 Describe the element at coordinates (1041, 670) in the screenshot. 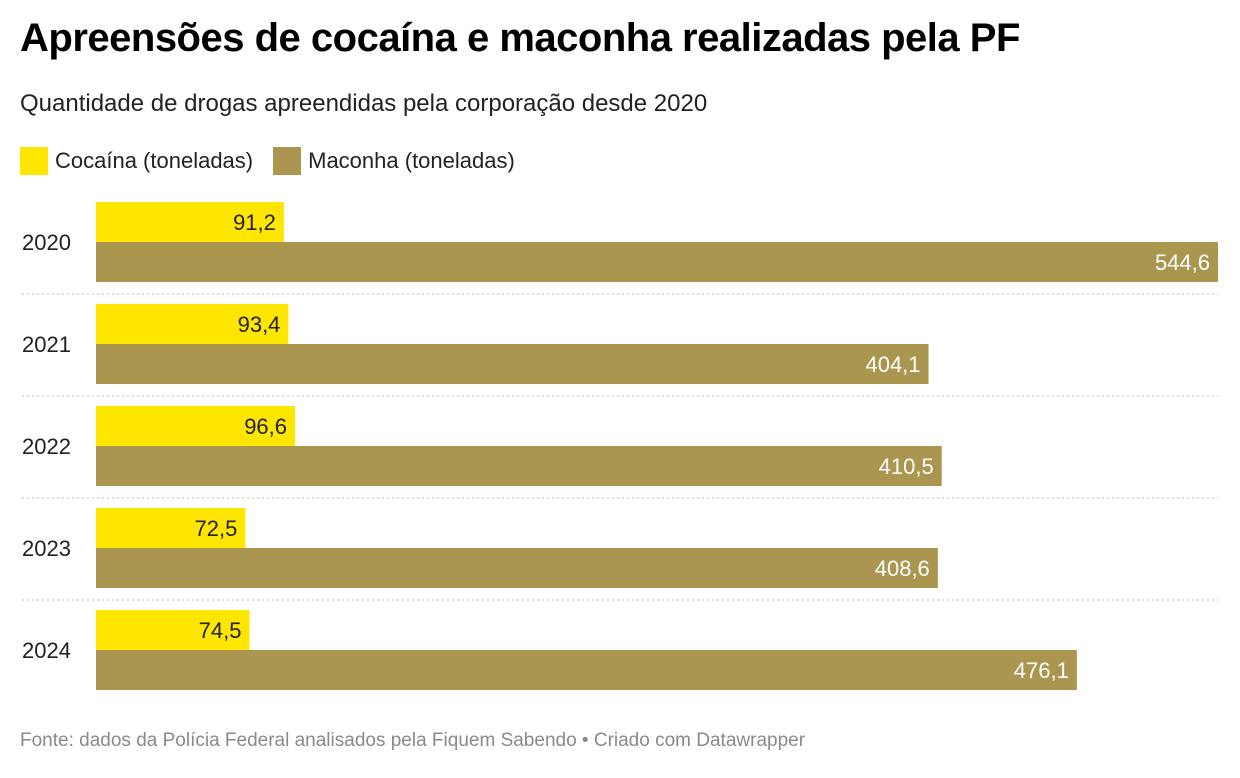

I see `value-label-maconha-2024: 476,1` at that location.